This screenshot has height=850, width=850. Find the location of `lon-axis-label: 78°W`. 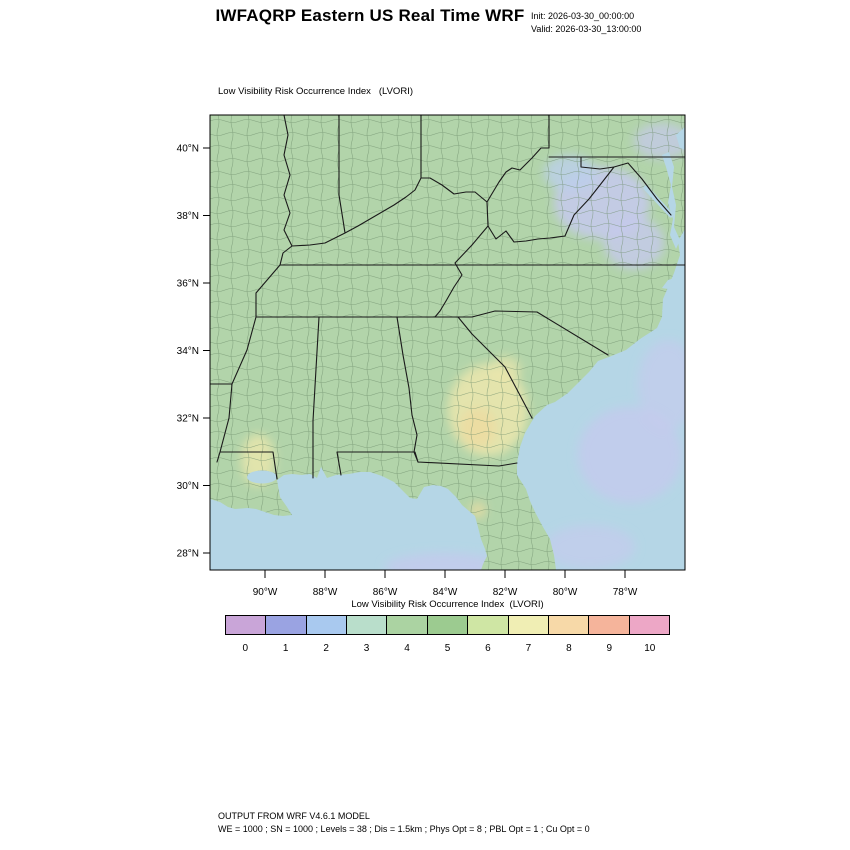

lon-axis-label: 78°W is located at coordinates (625, 592).